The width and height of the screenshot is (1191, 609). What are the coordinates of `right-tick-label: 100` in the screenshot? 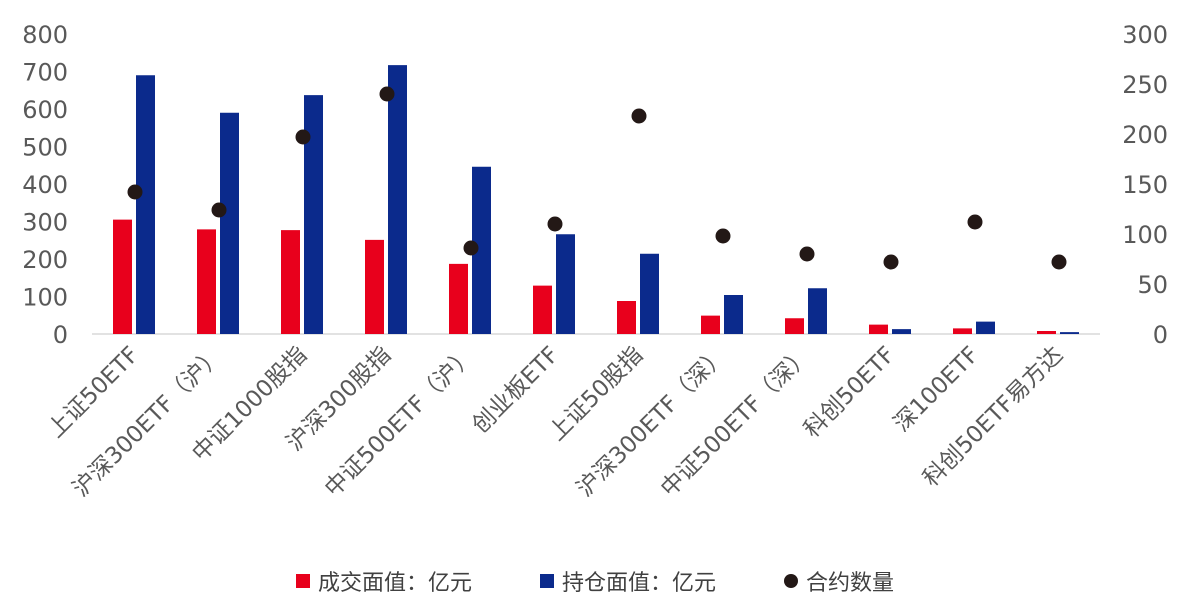 It's located at (1145, 235).